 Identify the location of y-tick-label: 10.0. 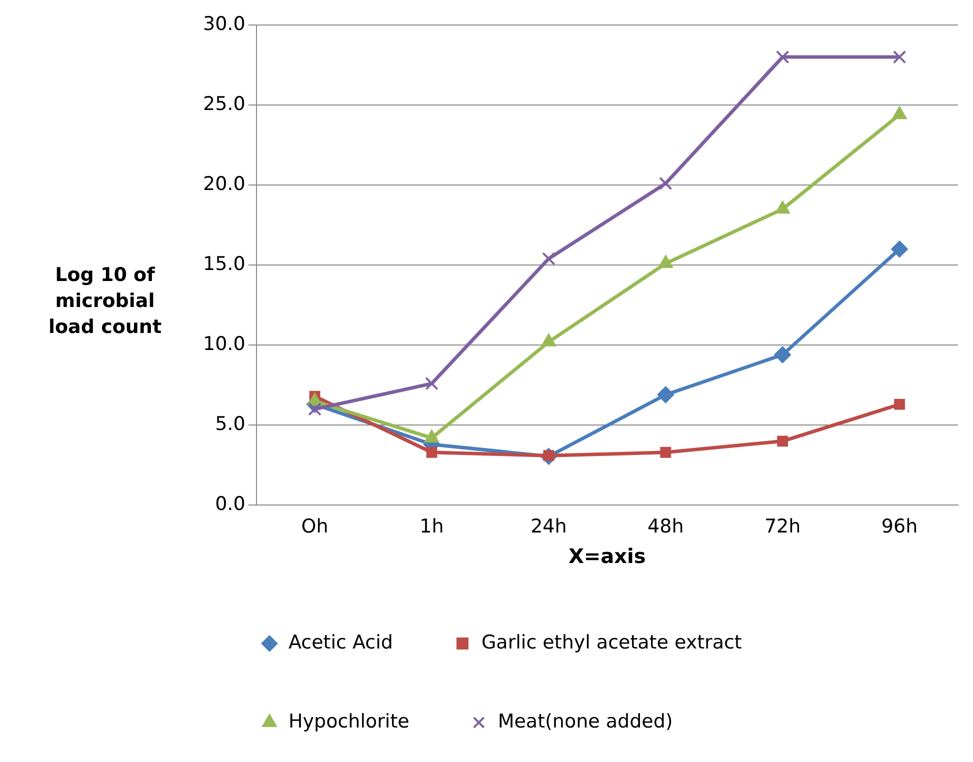
(224, 344).